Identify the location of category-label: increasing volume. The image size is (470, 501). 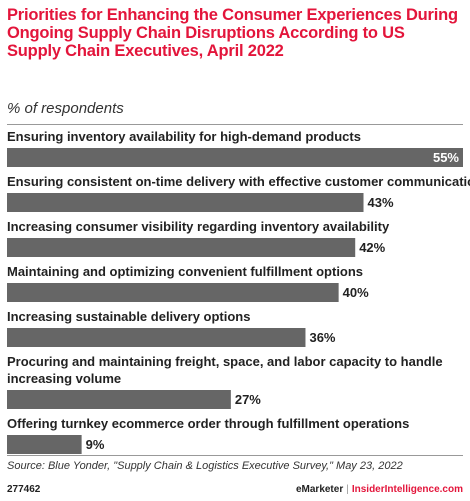
(64, 378).